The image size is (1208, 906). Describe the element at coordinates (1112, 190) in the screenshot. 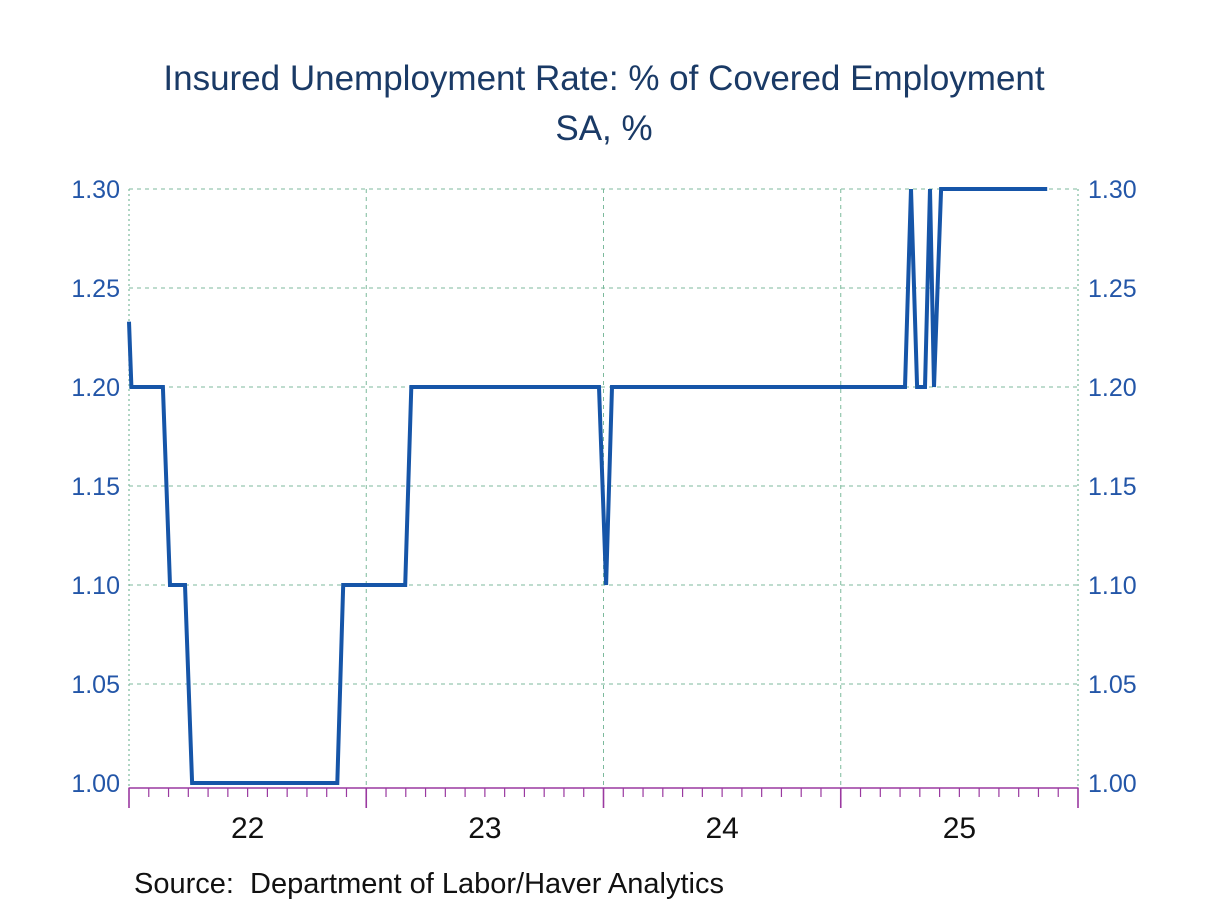

I see `y-tick-label-right: 1.30` at that location.